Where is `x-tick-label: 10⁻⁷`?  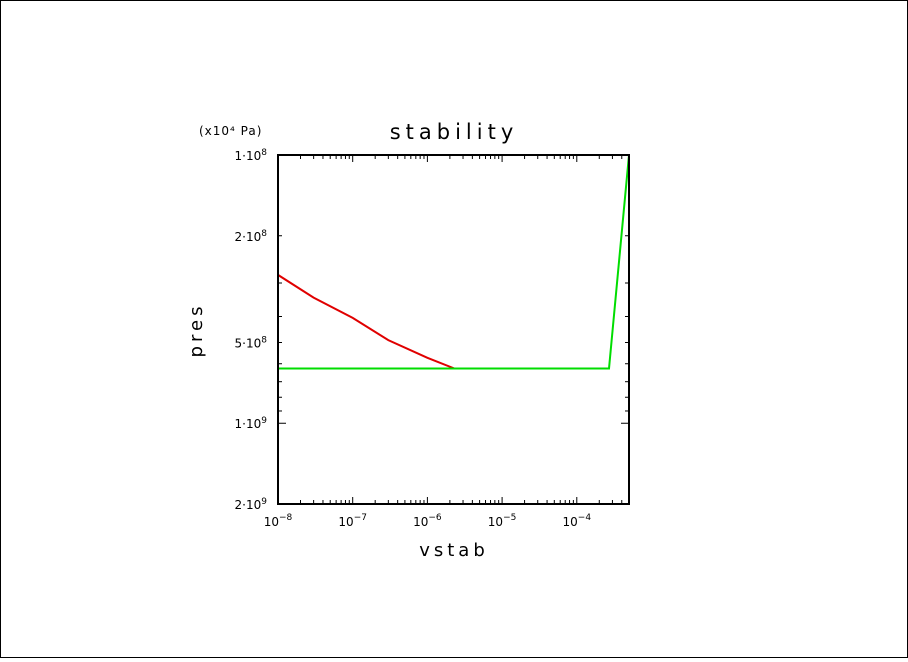 x-tick-label: 10⁻⁷ is located at coordinates (352, 521).